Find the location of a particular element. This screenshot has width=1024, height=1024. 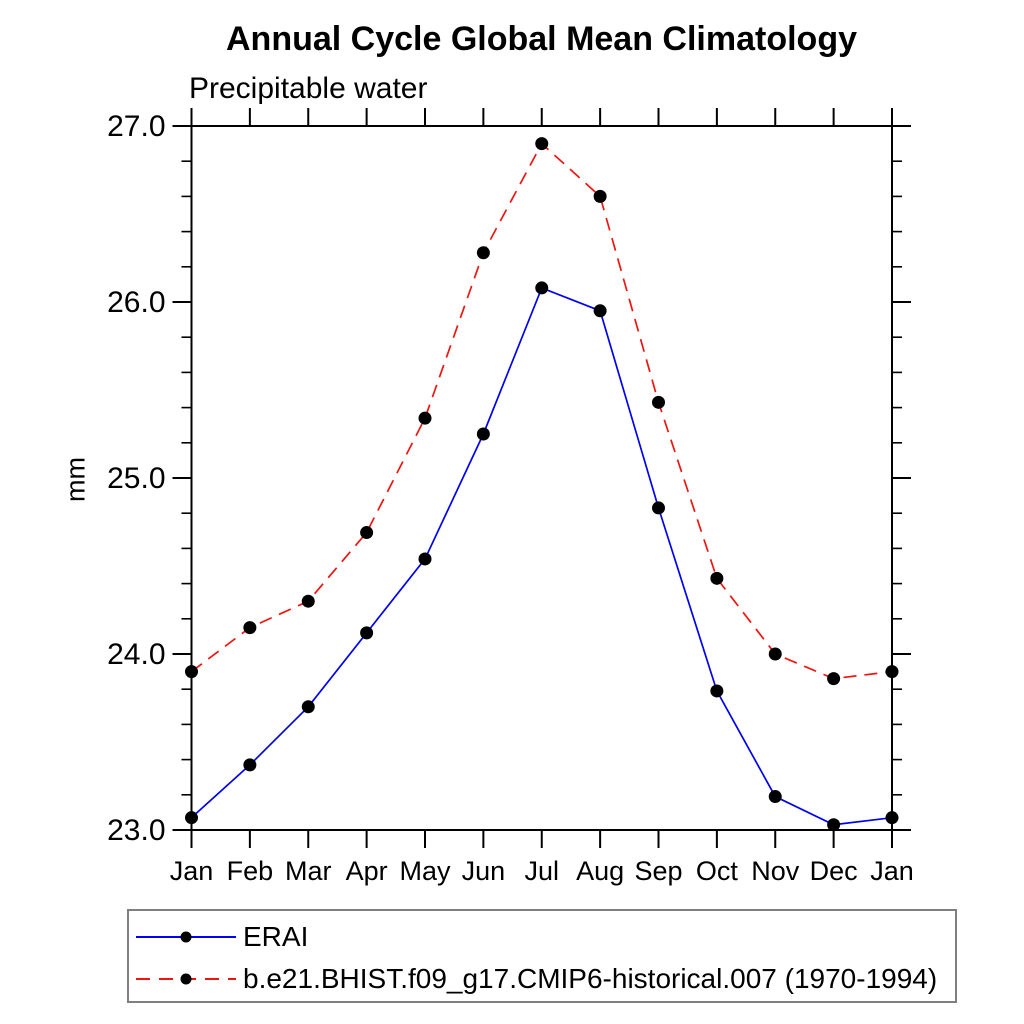

x-tick-label: Apr is located at coordinates (367, 871).